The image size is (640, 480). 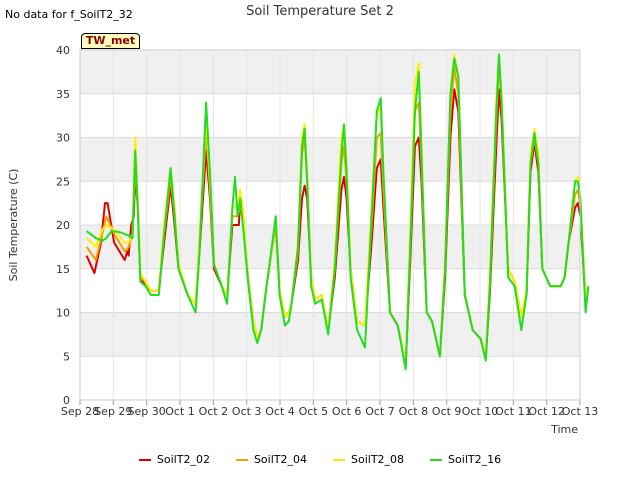 I want to click on x-tick-label: Sep 28, so click(x=80, y=411).